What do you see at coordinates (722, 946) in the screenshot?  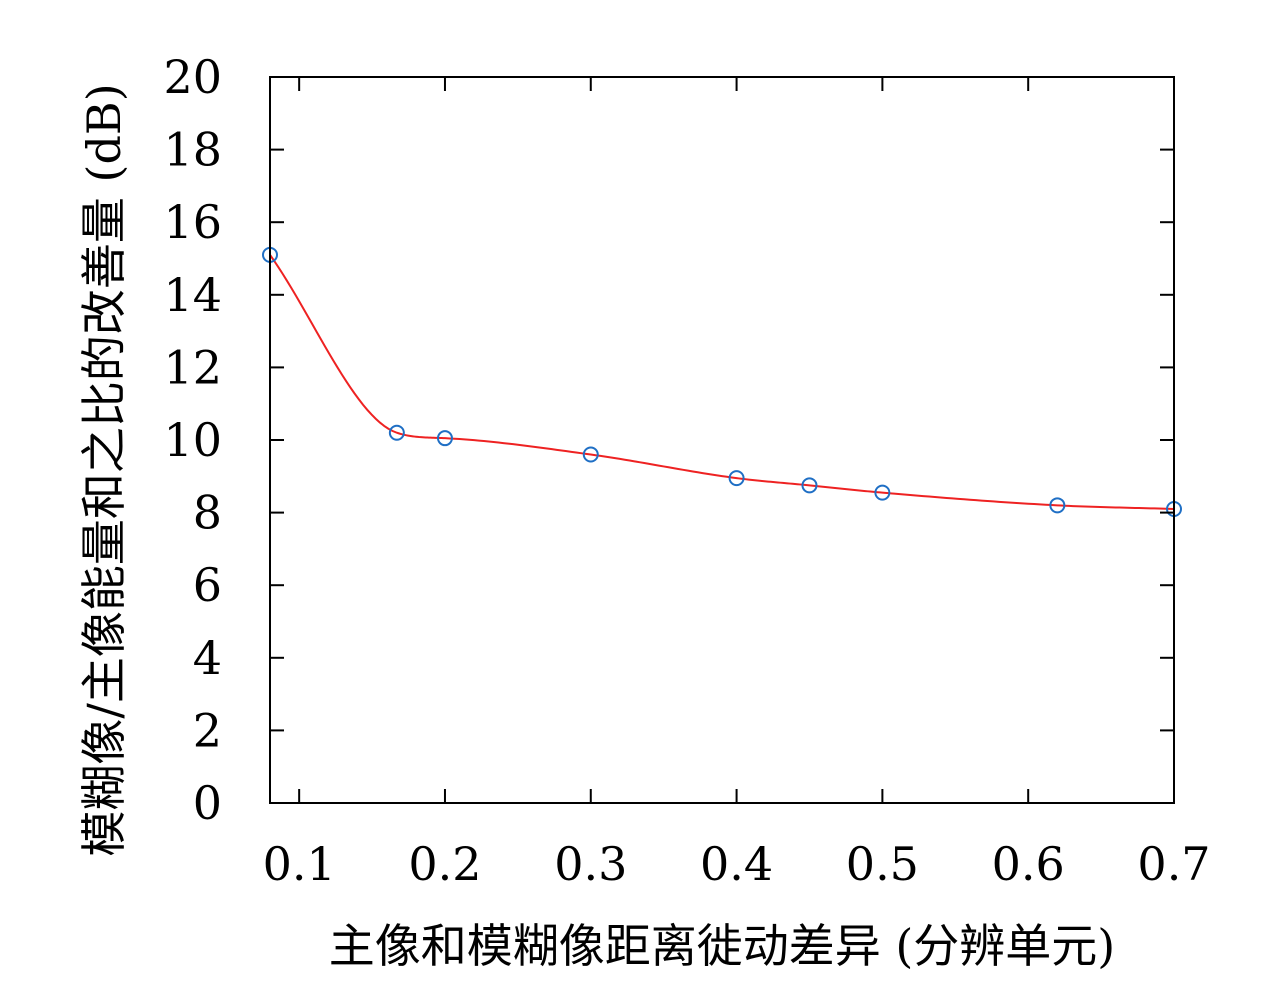 I see `x-axis-label: 主像和模糊像距离徙动差异 (分辨单元)` at bounding box center [722, 946].